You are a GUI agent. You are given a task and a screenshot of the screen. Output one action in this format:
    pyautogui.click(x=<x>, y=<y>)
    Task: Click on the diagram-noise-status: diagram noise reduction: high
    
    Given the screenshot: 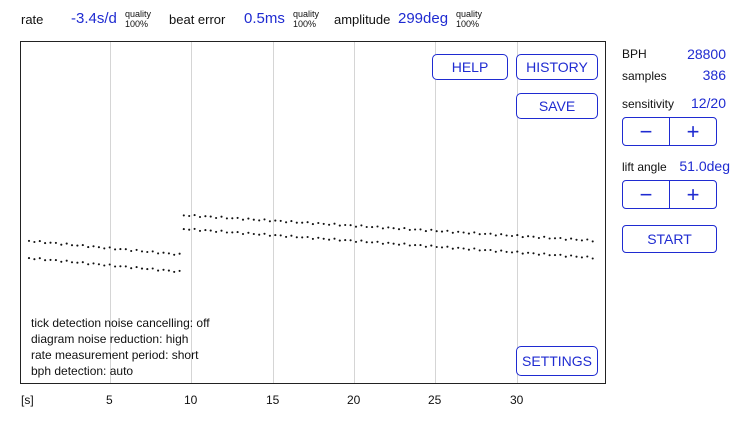 What is the action you would take?
    pyautogui.click(x=110, y=339)
    